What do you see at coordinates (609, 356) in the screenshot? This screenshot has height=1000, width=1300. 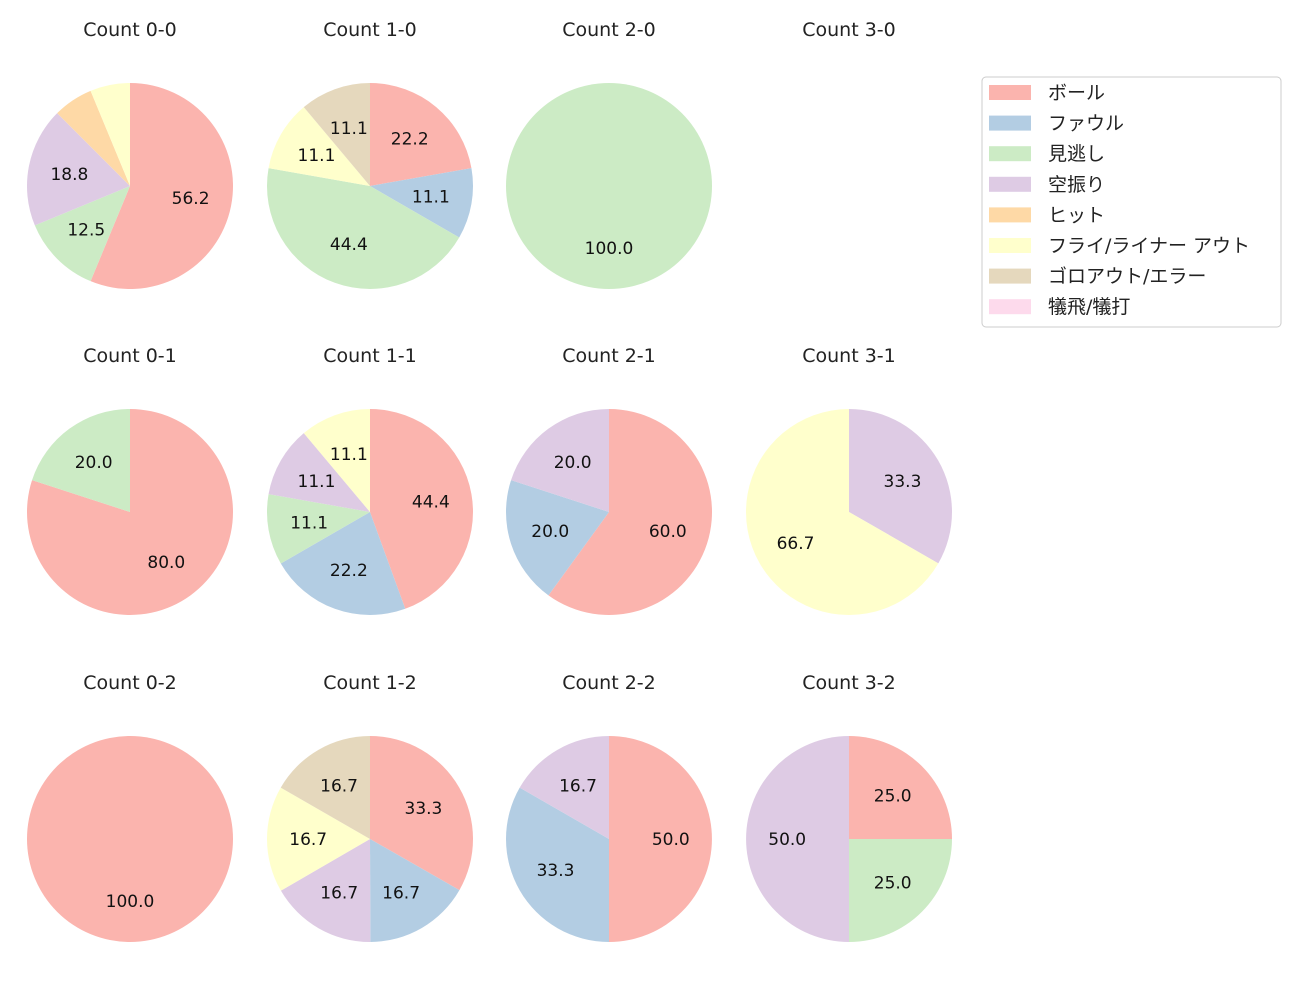 I see `pie-title: Count 2-1` at bounding box center [609, 356].